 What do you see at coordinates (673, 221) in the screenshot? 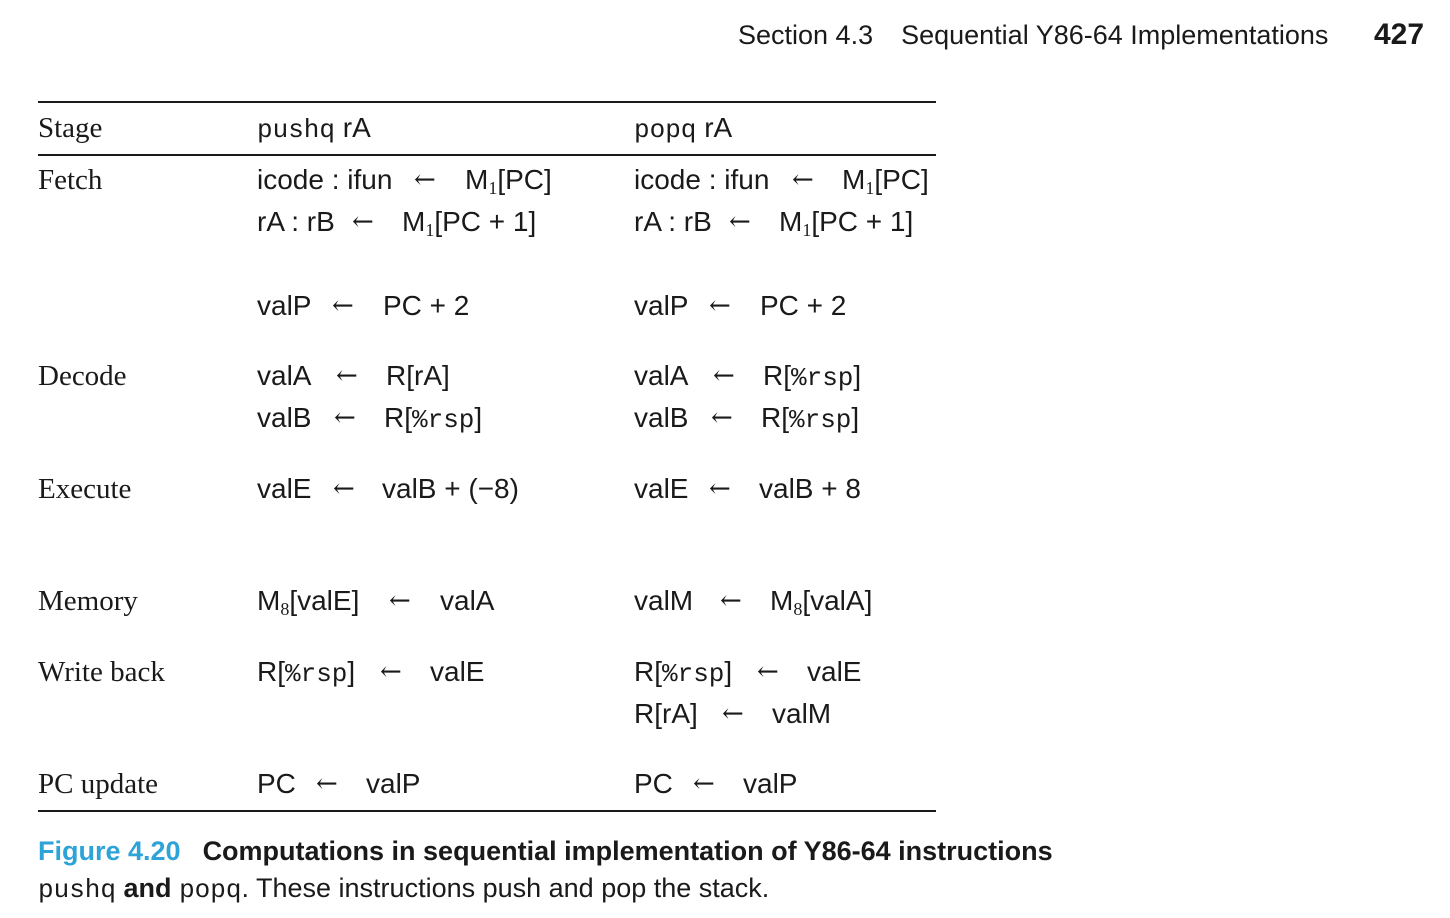
I see `pop-fetch2-lhs: rA : rB` at bounding box center [673, 221].